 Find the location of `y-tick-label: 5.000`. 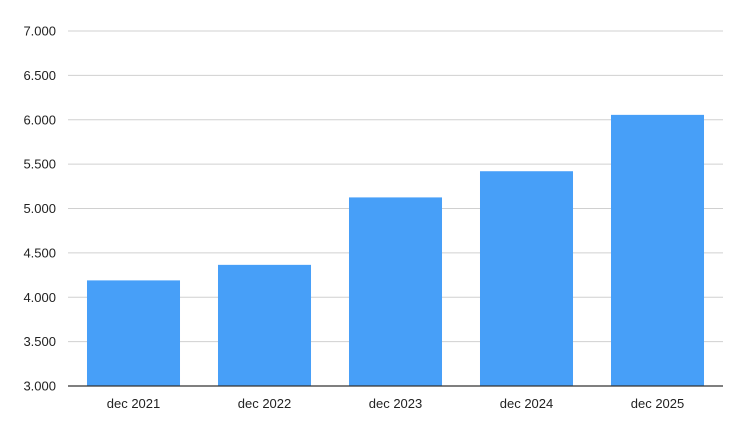

y-tick-label: 5.000 is located at coordinates (39, 208).